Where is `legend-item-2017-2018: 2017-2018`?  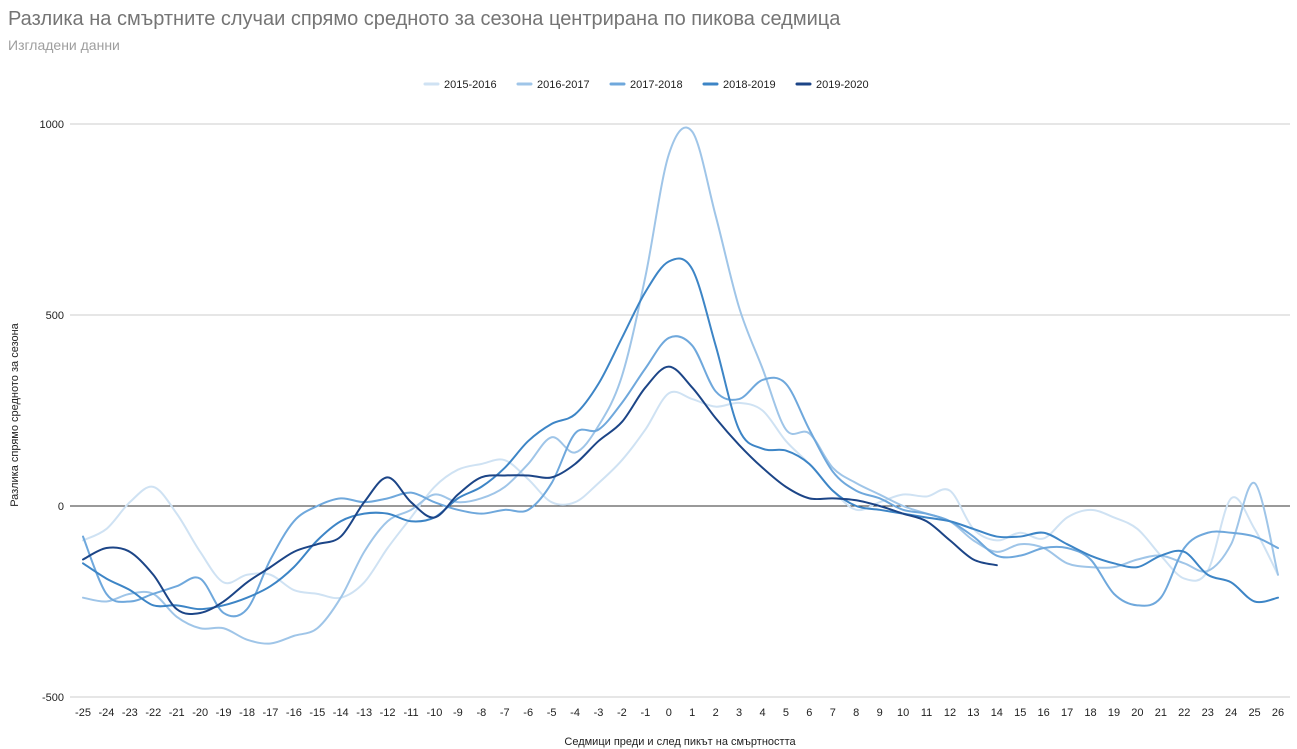 legend-item-2017-2018: 2017-2018 is located at coordinates (646, 85).